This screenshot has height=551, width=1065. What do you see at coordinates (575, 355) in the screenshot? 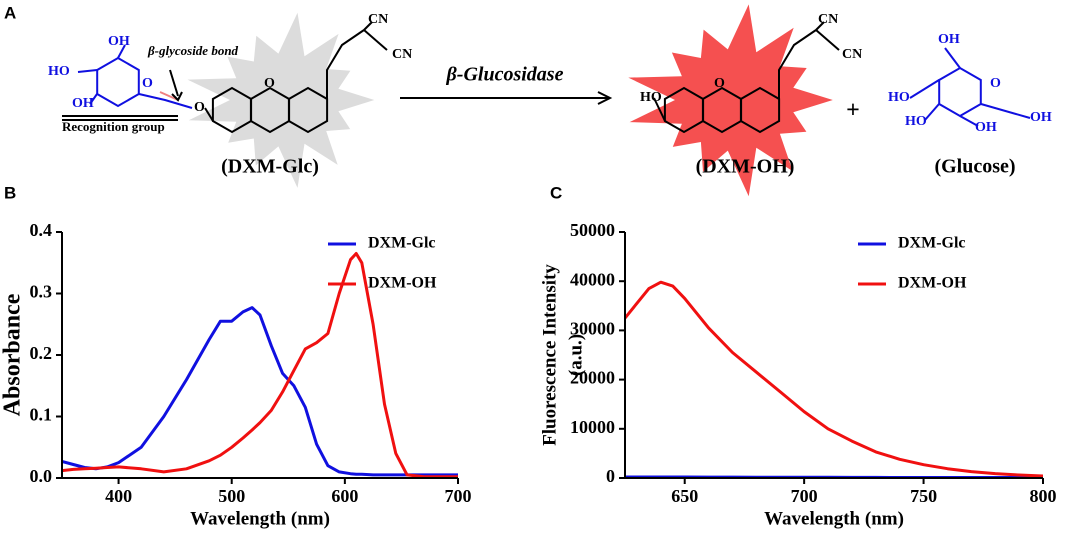
I see `y-axis-label: (a.u.)` at bounding box center [575, 355].